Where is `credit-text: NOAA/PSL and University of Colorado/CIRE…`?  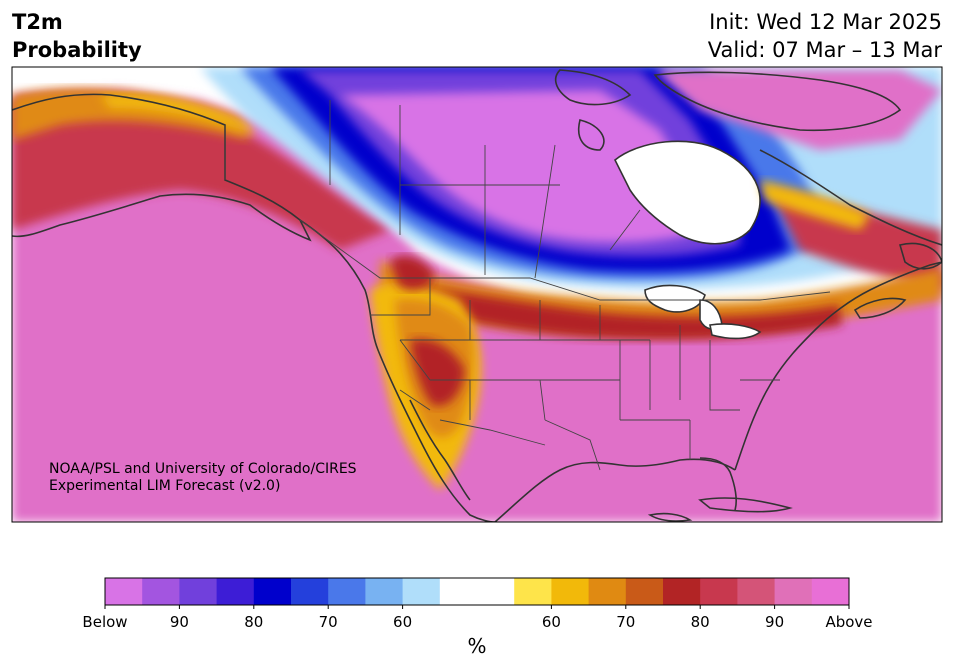
credit-text: NOAA/PSL and University of Colorado/CIRE… is located at coordinates (203, 478).